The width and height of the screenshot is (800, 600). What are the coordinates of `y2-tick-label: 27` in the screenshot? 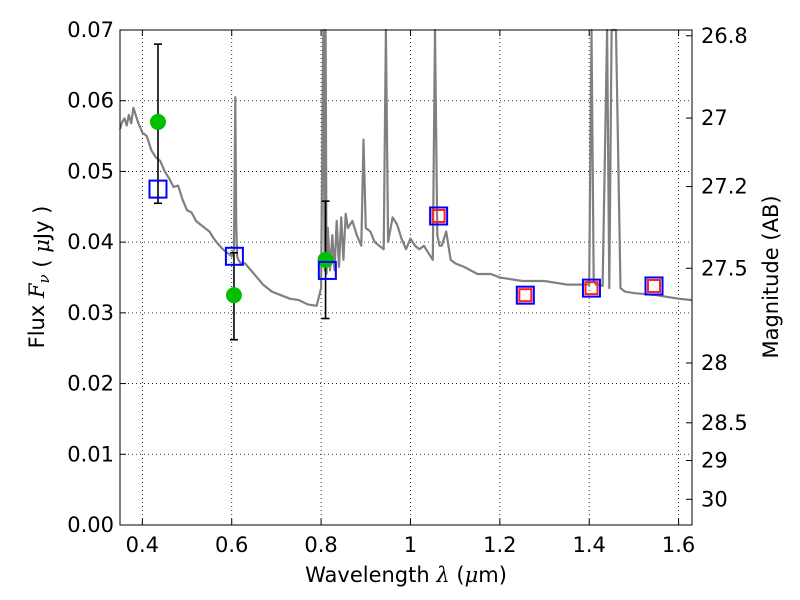 It's located at (714, 118).